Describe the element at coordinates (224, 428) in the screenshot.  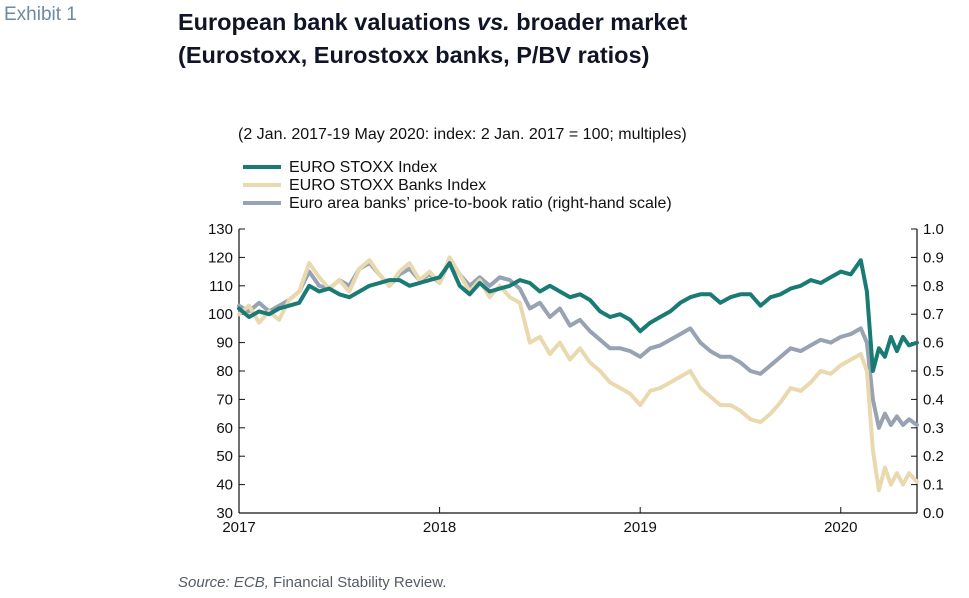
I see `y-tick-label-left: 60` at that location.